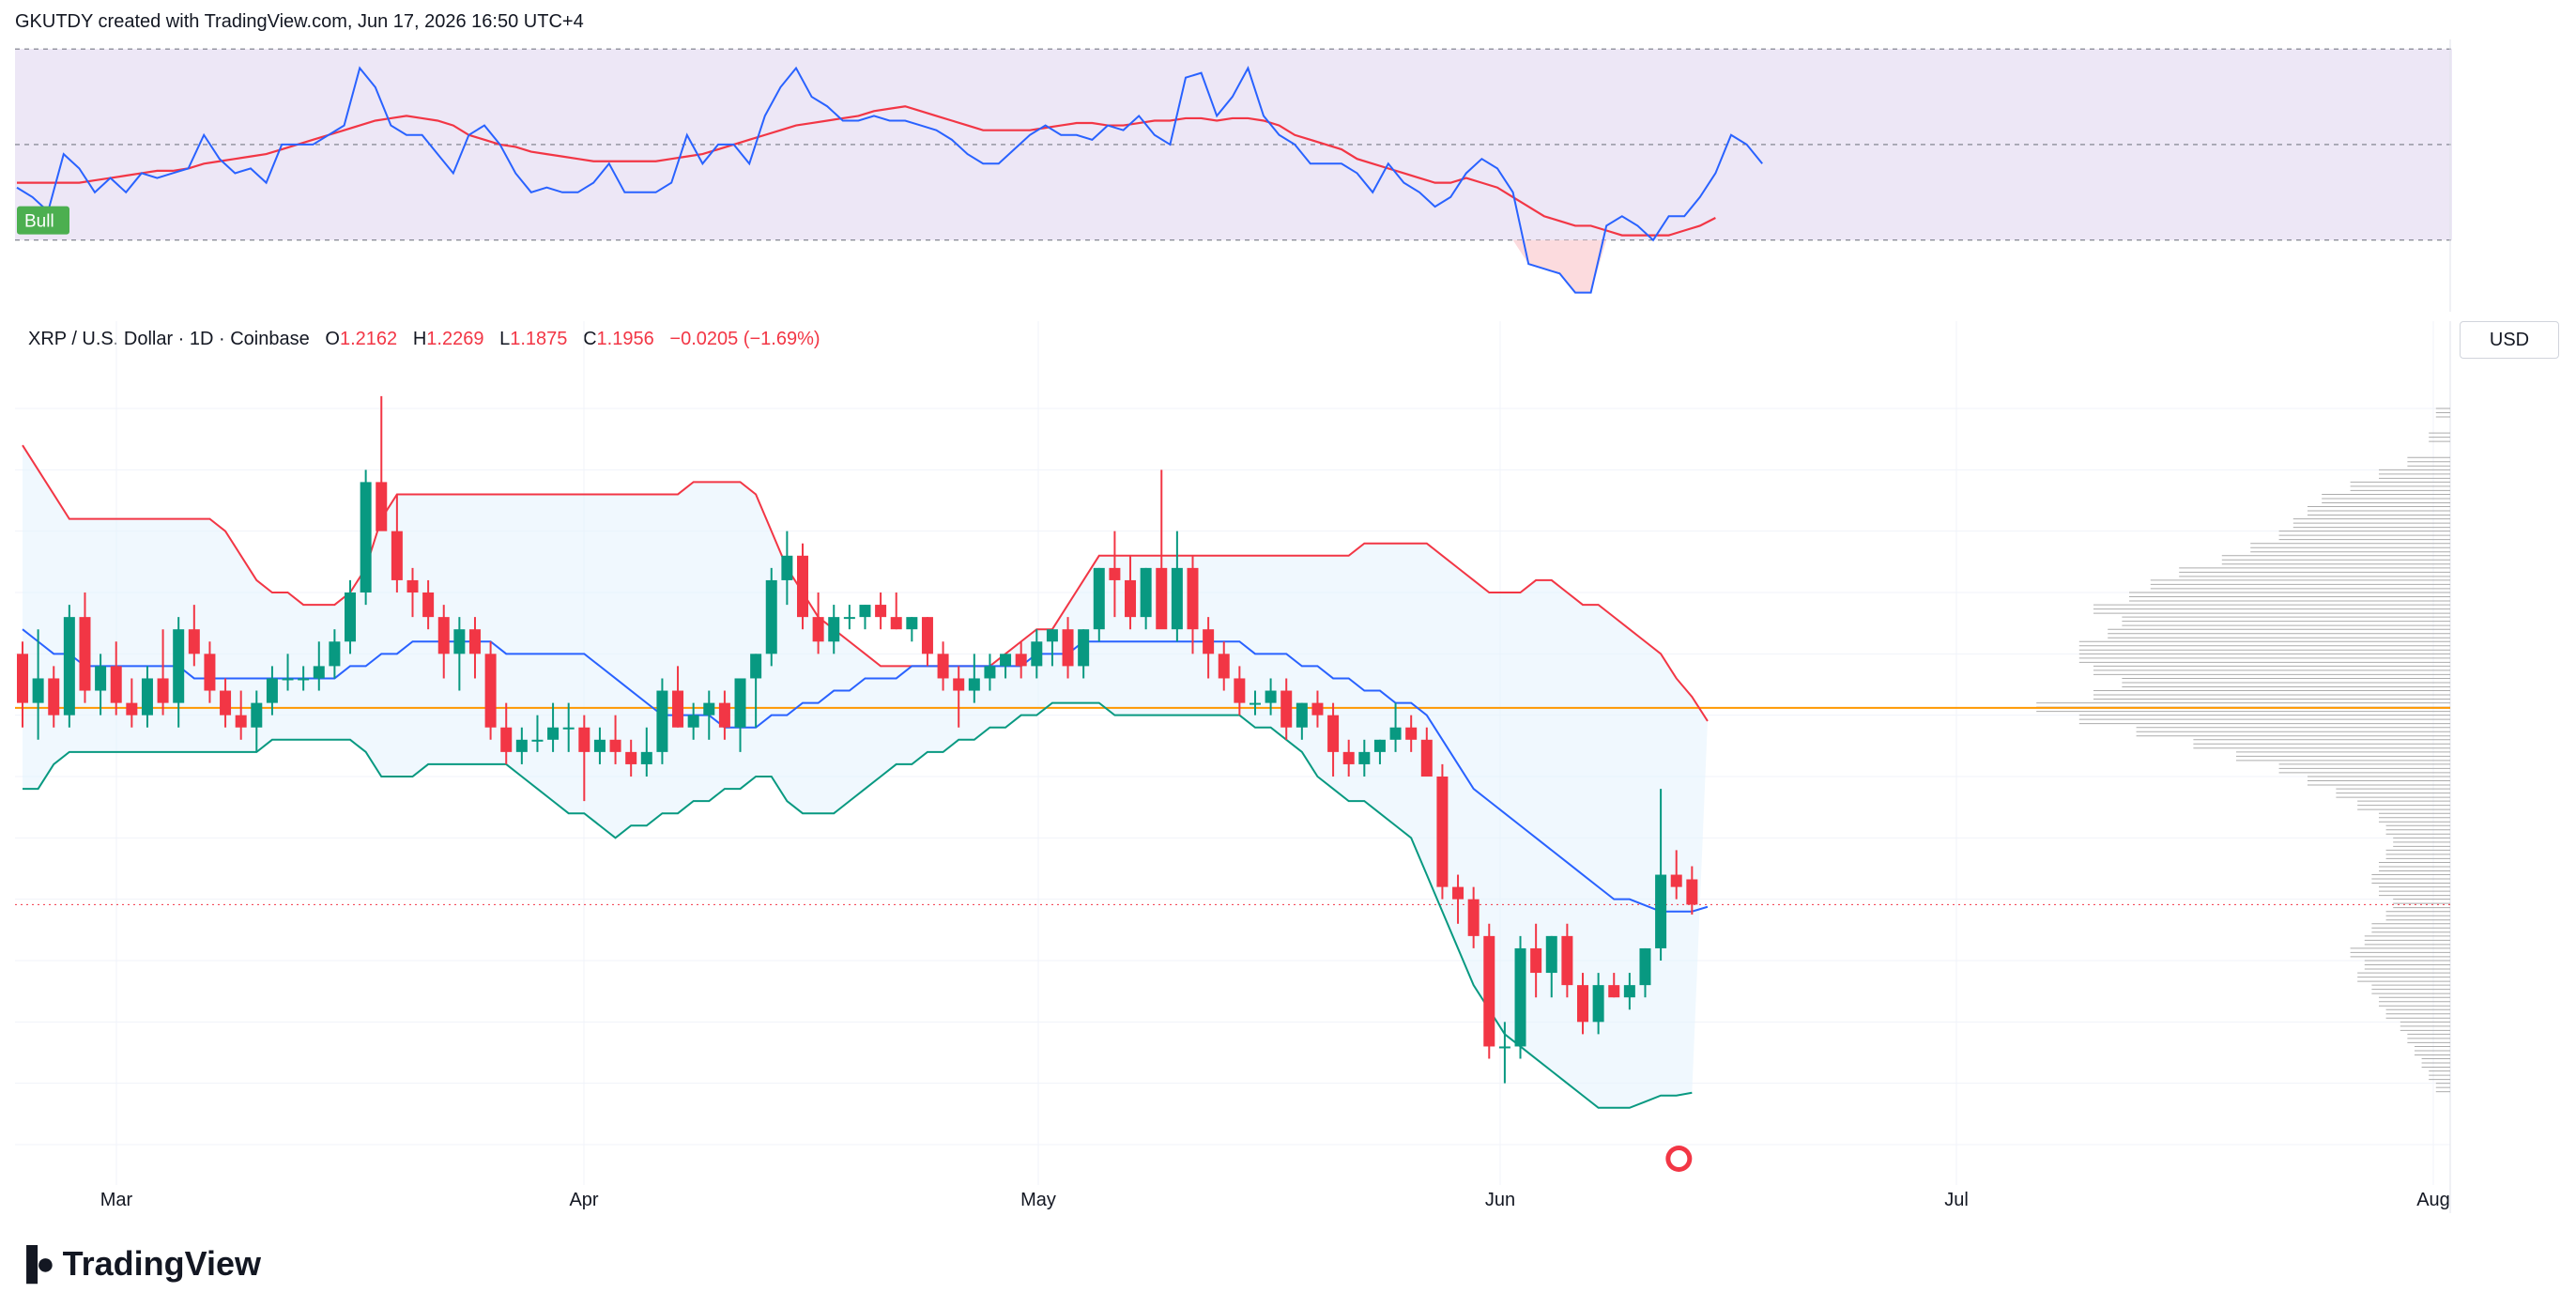  What do you see at coordinates (162, 1263) in the screenshot?
I see `tradingview-wordmark: TradingView` at bounding box center [162, 1263].